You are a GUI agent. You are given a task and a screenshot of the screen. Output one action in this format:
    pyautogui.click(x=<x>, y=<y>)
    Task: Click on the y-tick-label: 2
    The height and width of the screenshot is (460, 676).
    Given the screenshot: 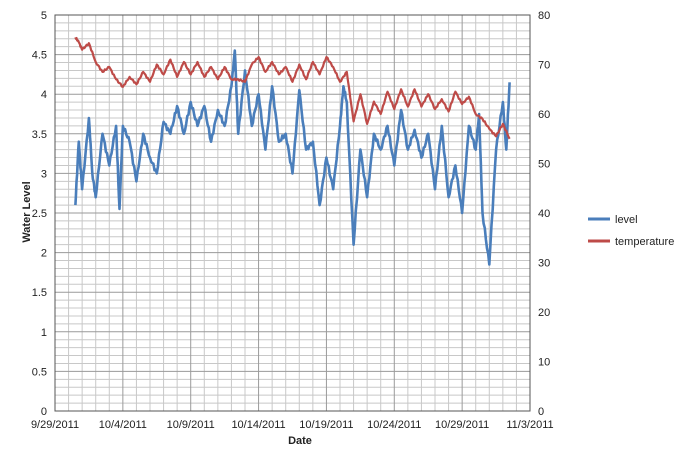 What is the action you would take?
    pyautogui.click(x=44, y=254)
    